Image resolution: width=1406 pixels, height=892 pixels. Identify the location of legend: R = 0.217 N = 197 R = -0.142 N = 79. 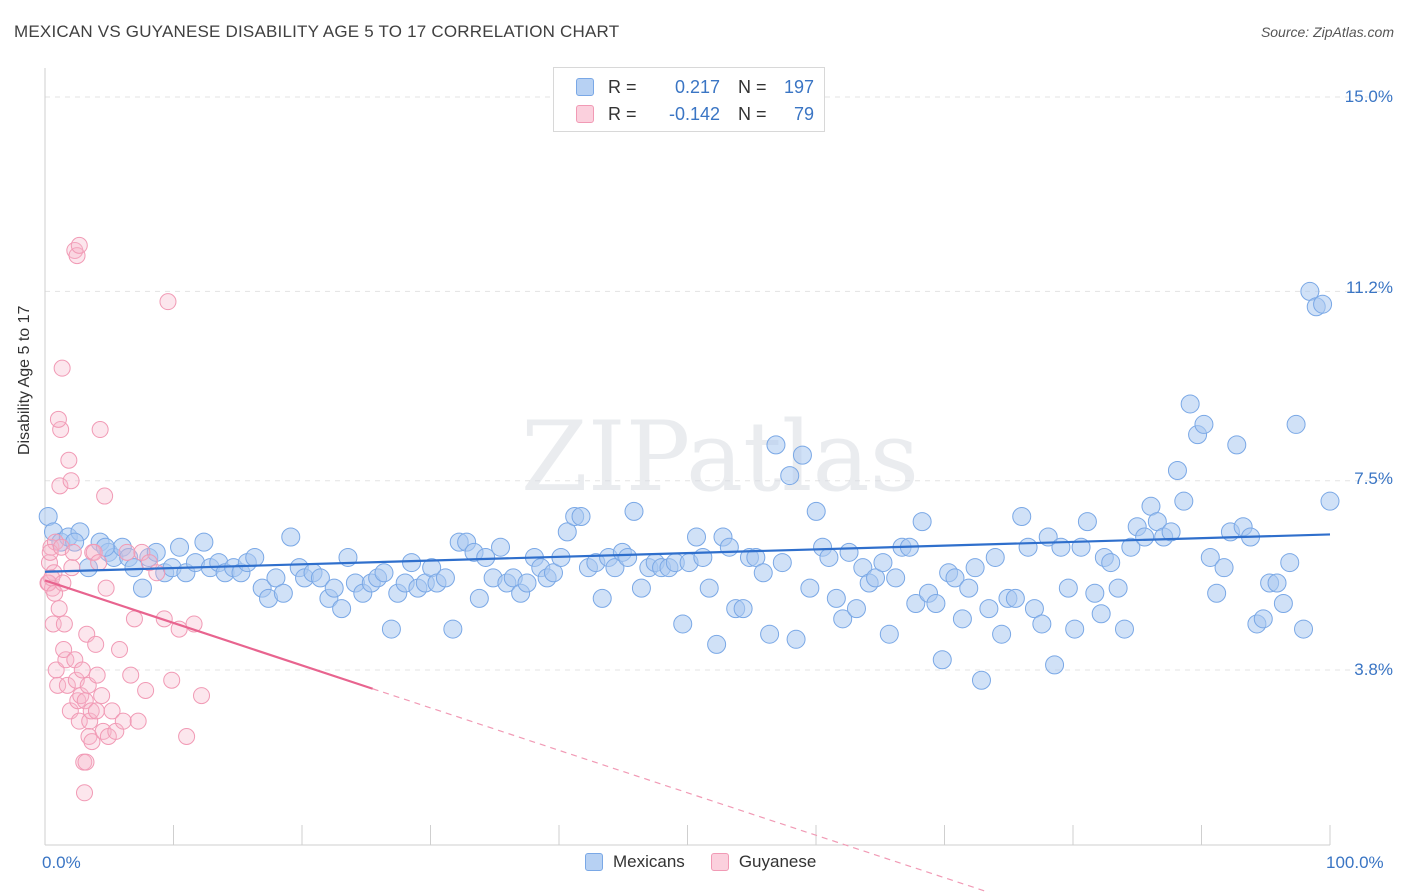
(689, 99).